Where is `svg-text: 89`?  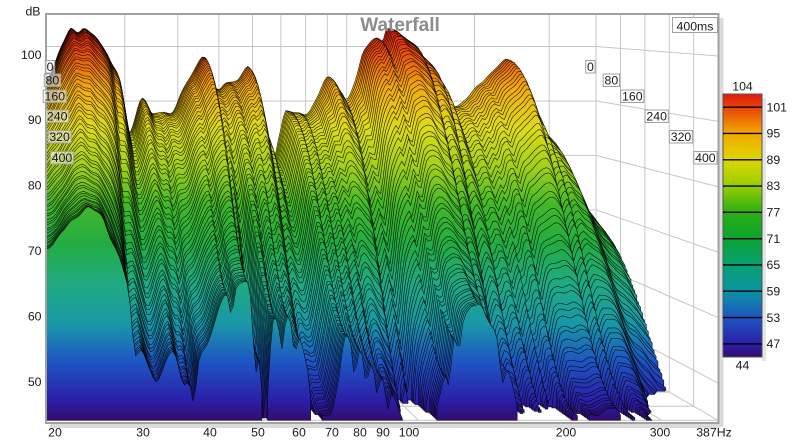
svg-text: 89 is located at coordinates (774, 160).